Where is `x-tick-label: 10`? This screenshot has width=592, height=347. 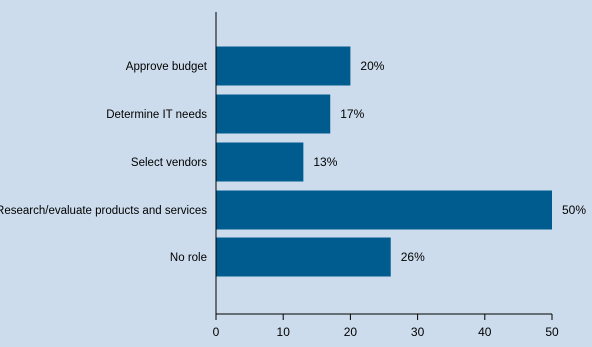
x-tick-label: 10 is located at coordinates (284, 332).